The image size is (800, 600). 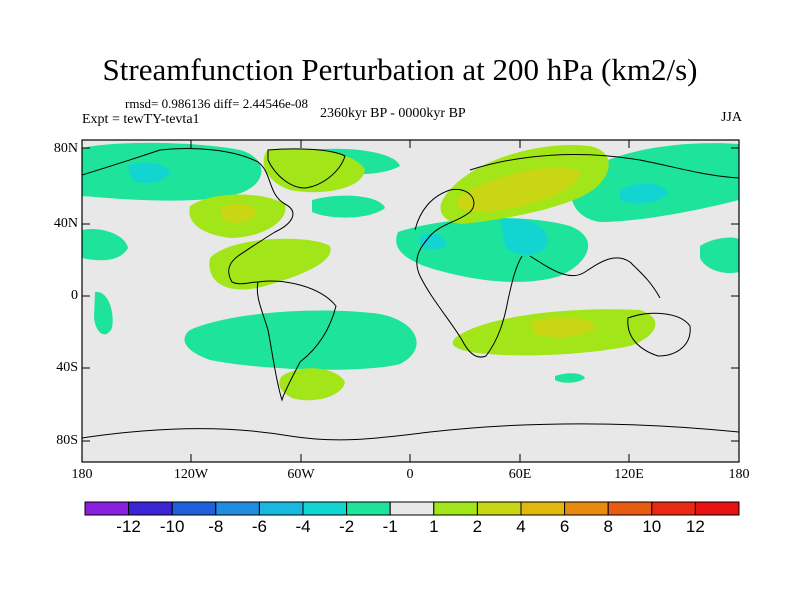 I want to click on lat-label-80s: 80S, so click(x=67, y=440).